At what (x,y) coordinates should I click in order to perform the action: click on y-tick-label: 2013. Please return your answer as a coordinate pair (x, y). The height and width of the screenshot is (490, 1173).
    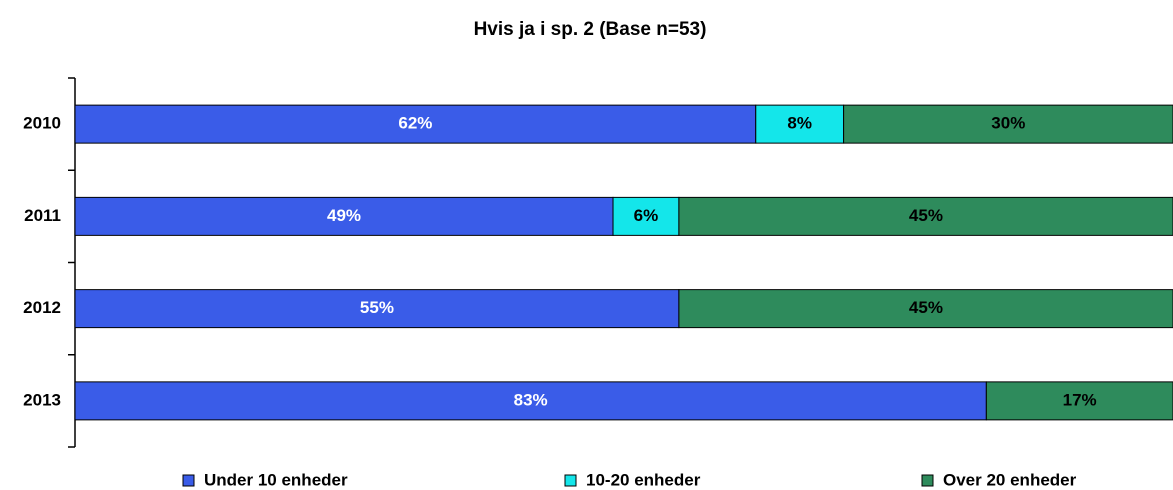
    Looking at the image, I should click on (42, 399).